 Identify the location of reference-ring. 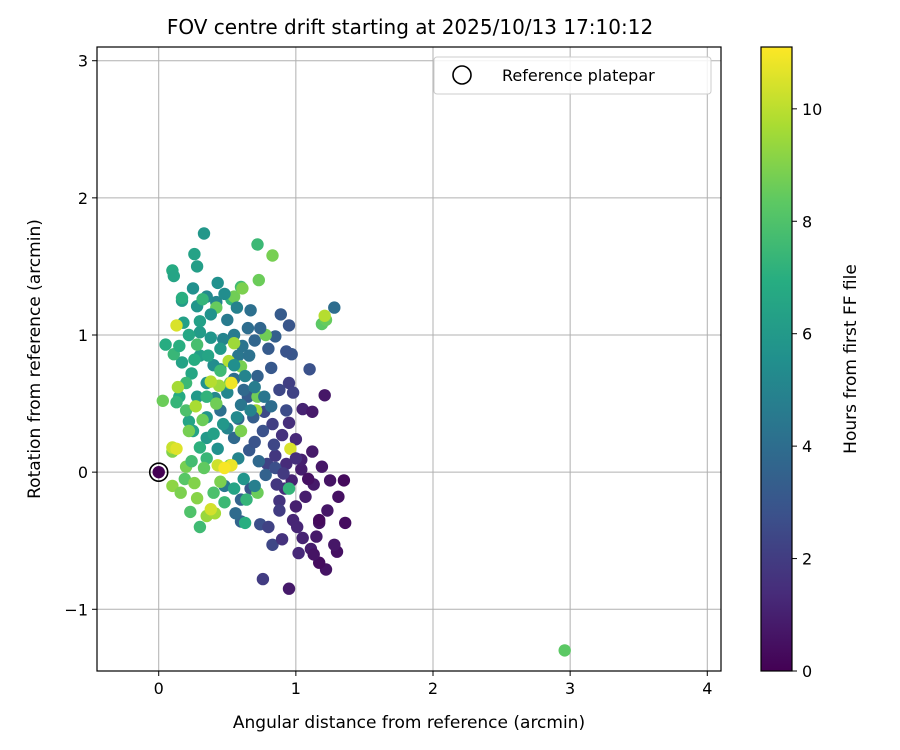
(158, 472).